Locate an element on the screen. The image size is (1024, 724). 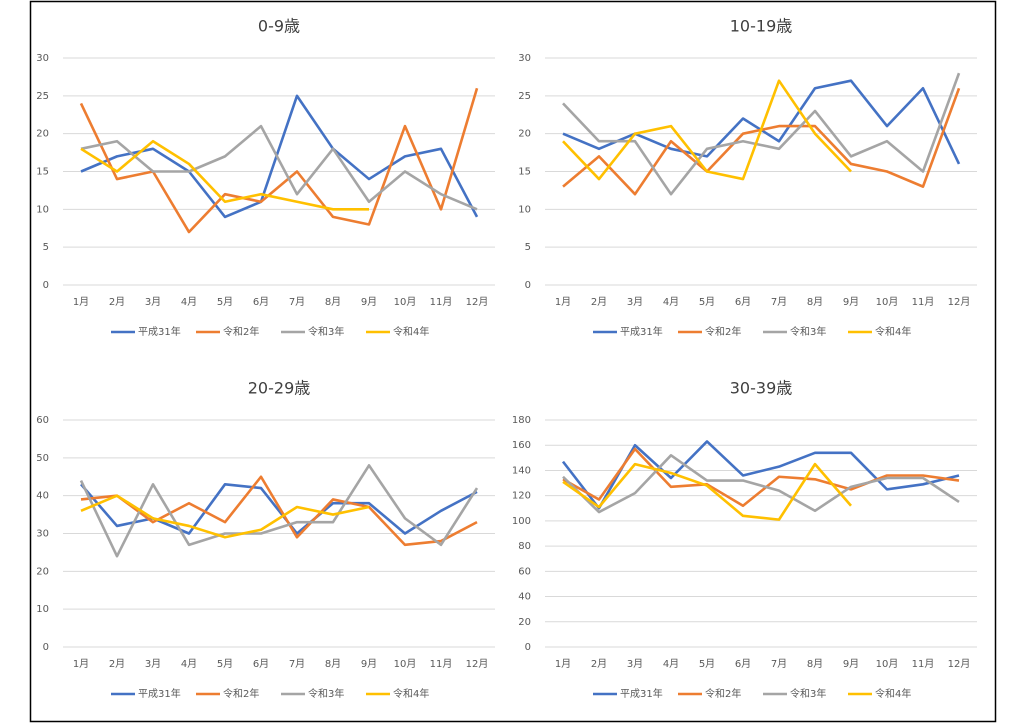
y-tick-label: 180 is located at coordinates (521, 420).